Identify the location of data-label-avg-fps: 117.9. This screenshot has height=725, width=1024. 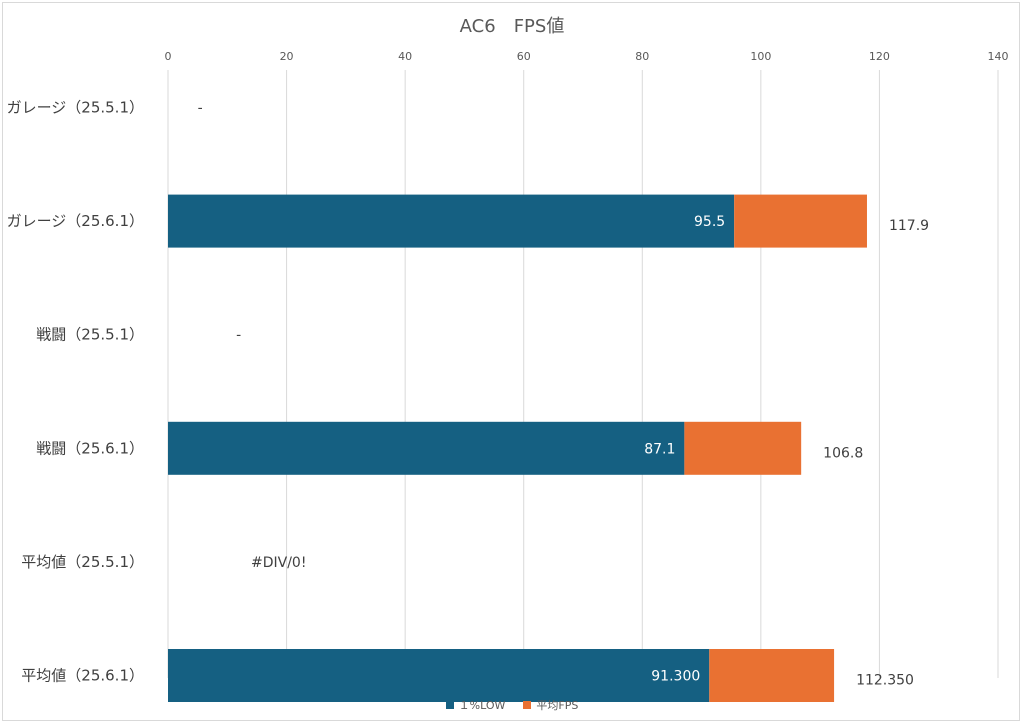
(909, 226).